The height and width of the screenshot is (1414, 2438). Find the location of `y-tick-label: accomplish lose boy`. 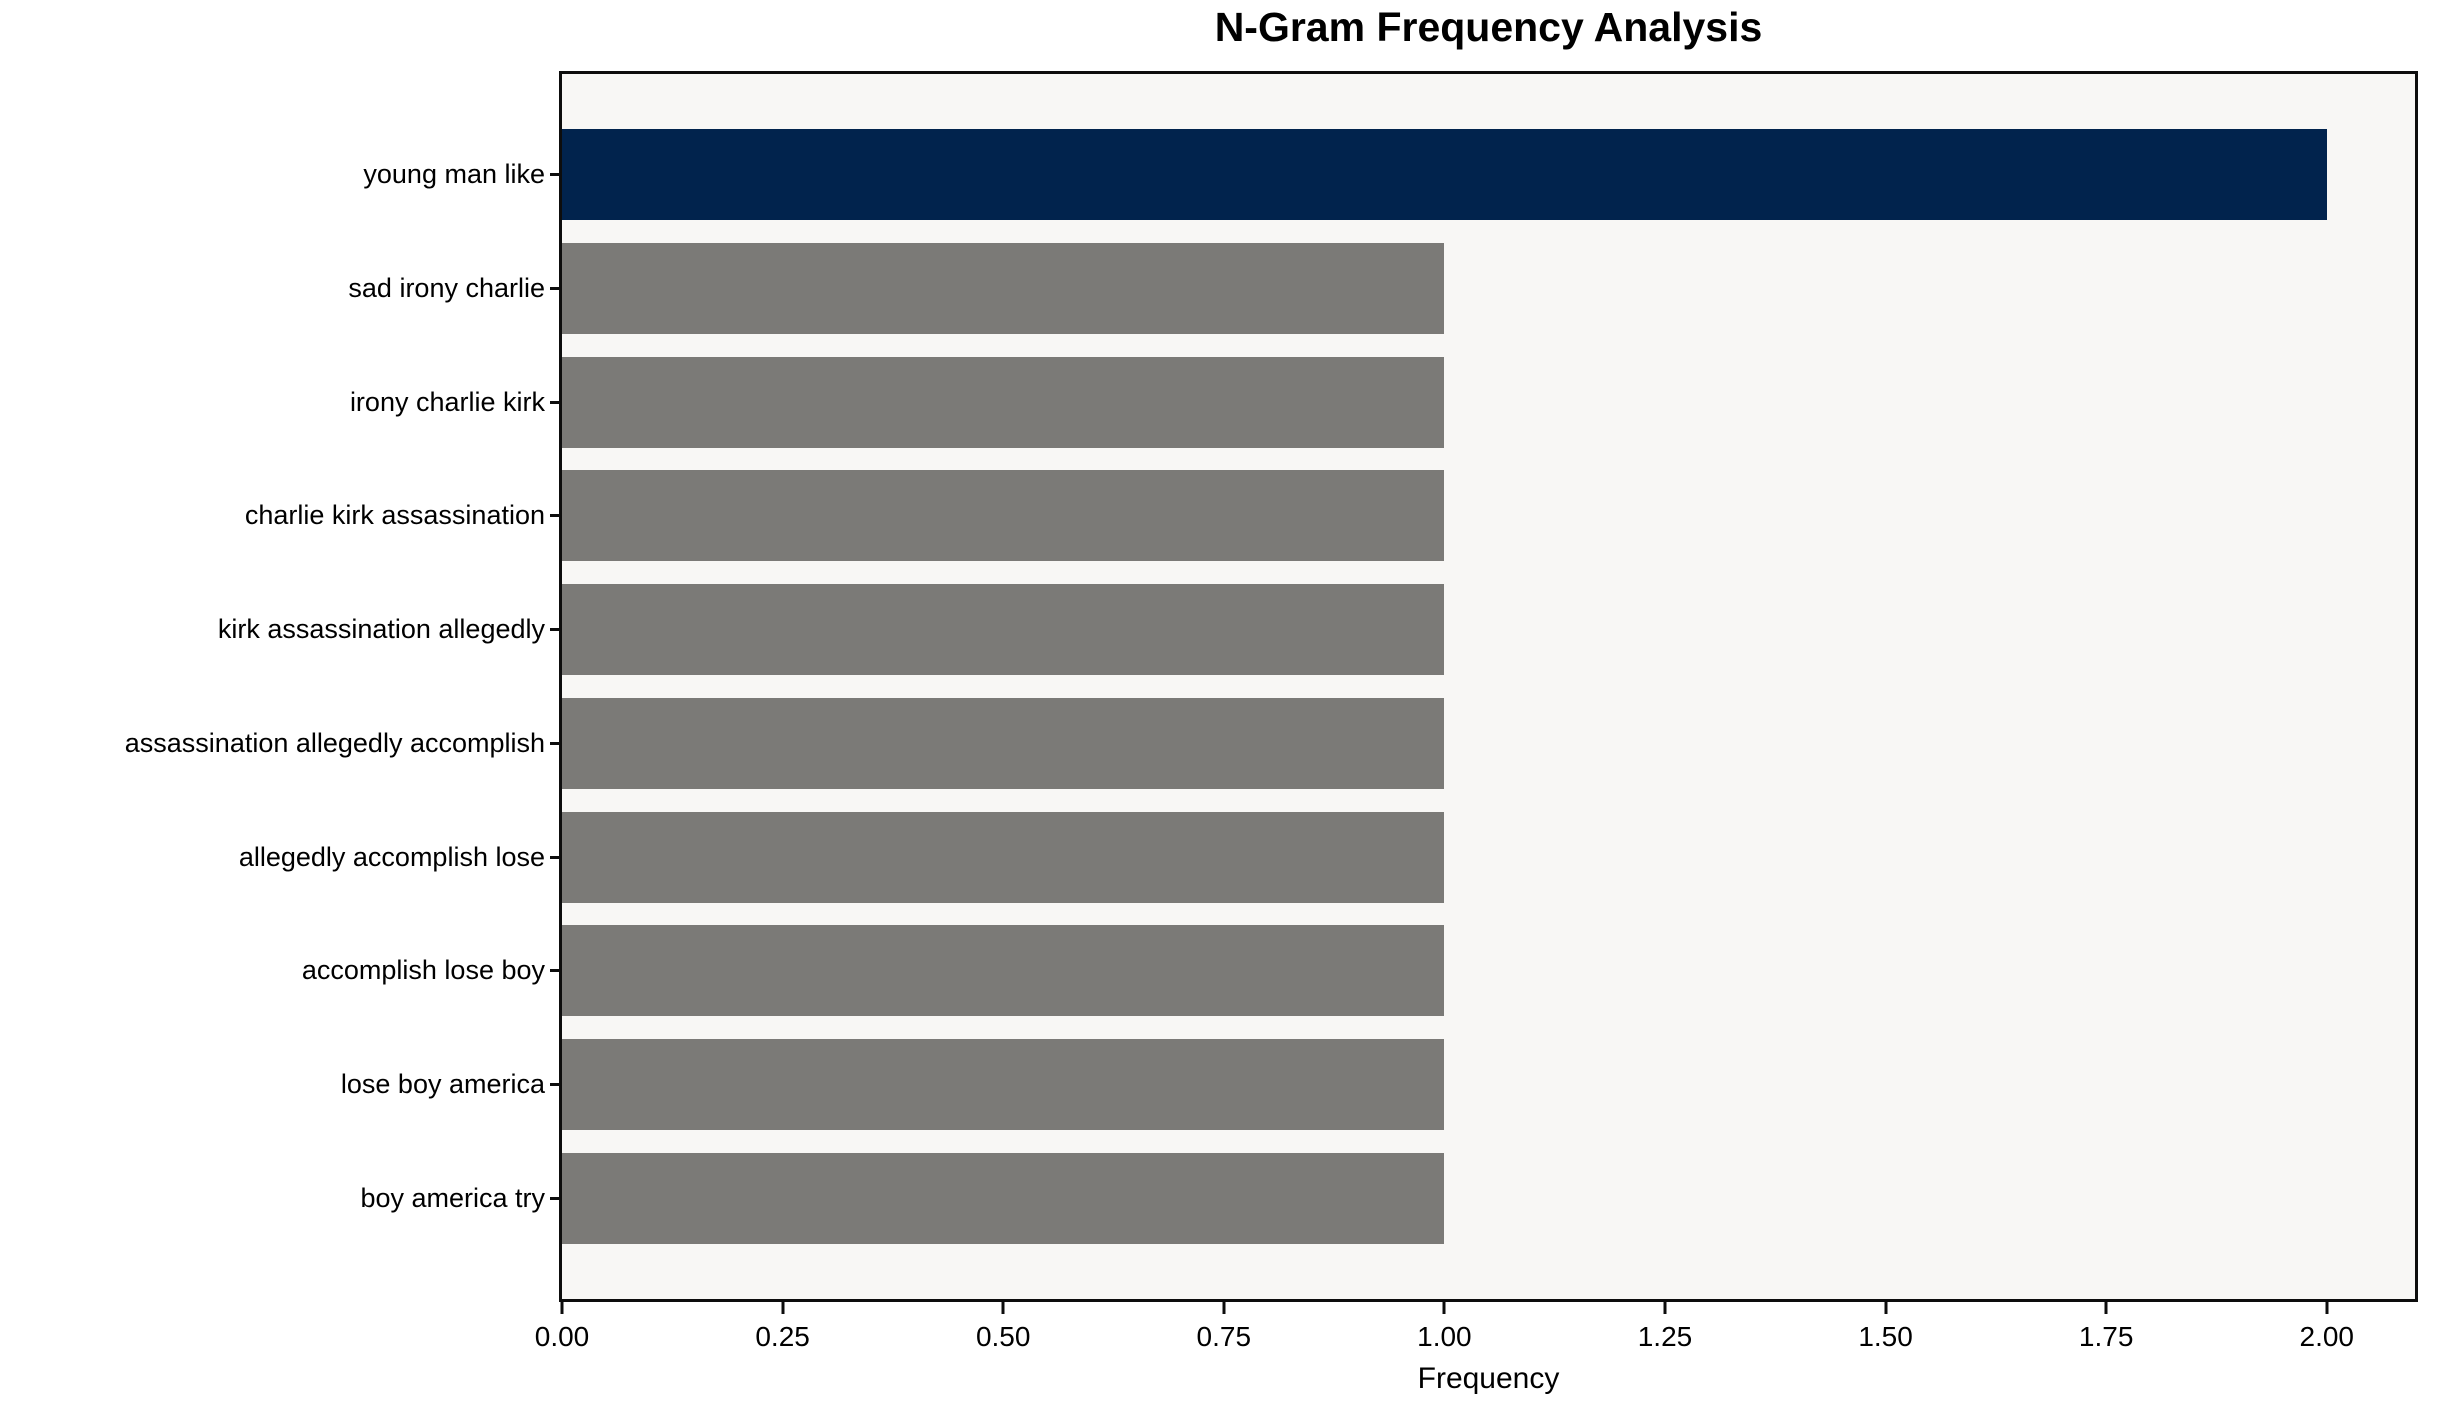

y-tick-label: accomplish lose boy is located at coordinates (423, 970).